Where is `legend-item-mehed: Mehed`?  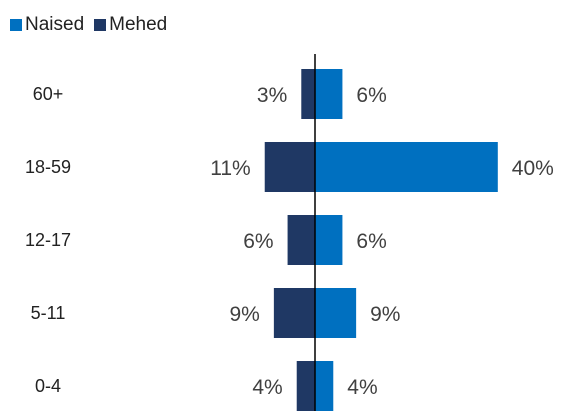 legend-item-mehed: Mehed is located at coordinates (130, 25).